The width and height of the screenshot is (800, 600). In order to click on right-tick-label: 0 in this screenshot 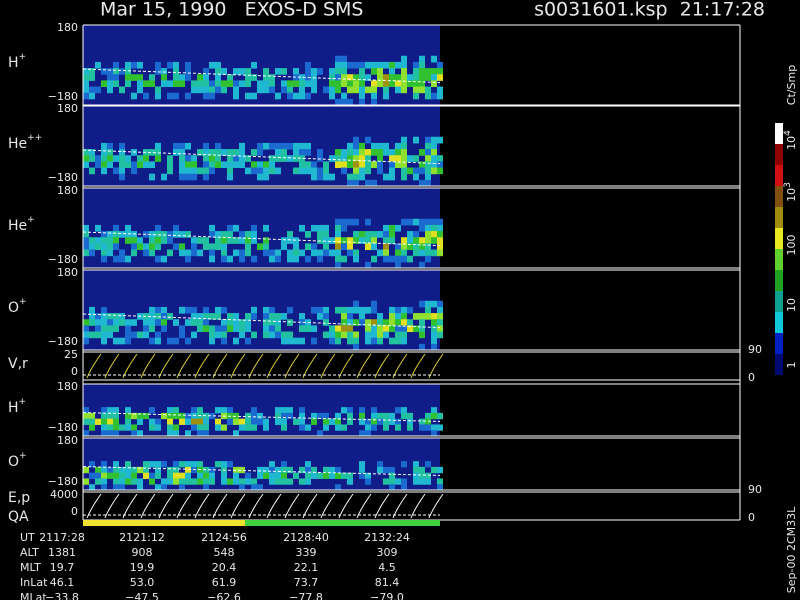, I will do `click(751, 517)`.